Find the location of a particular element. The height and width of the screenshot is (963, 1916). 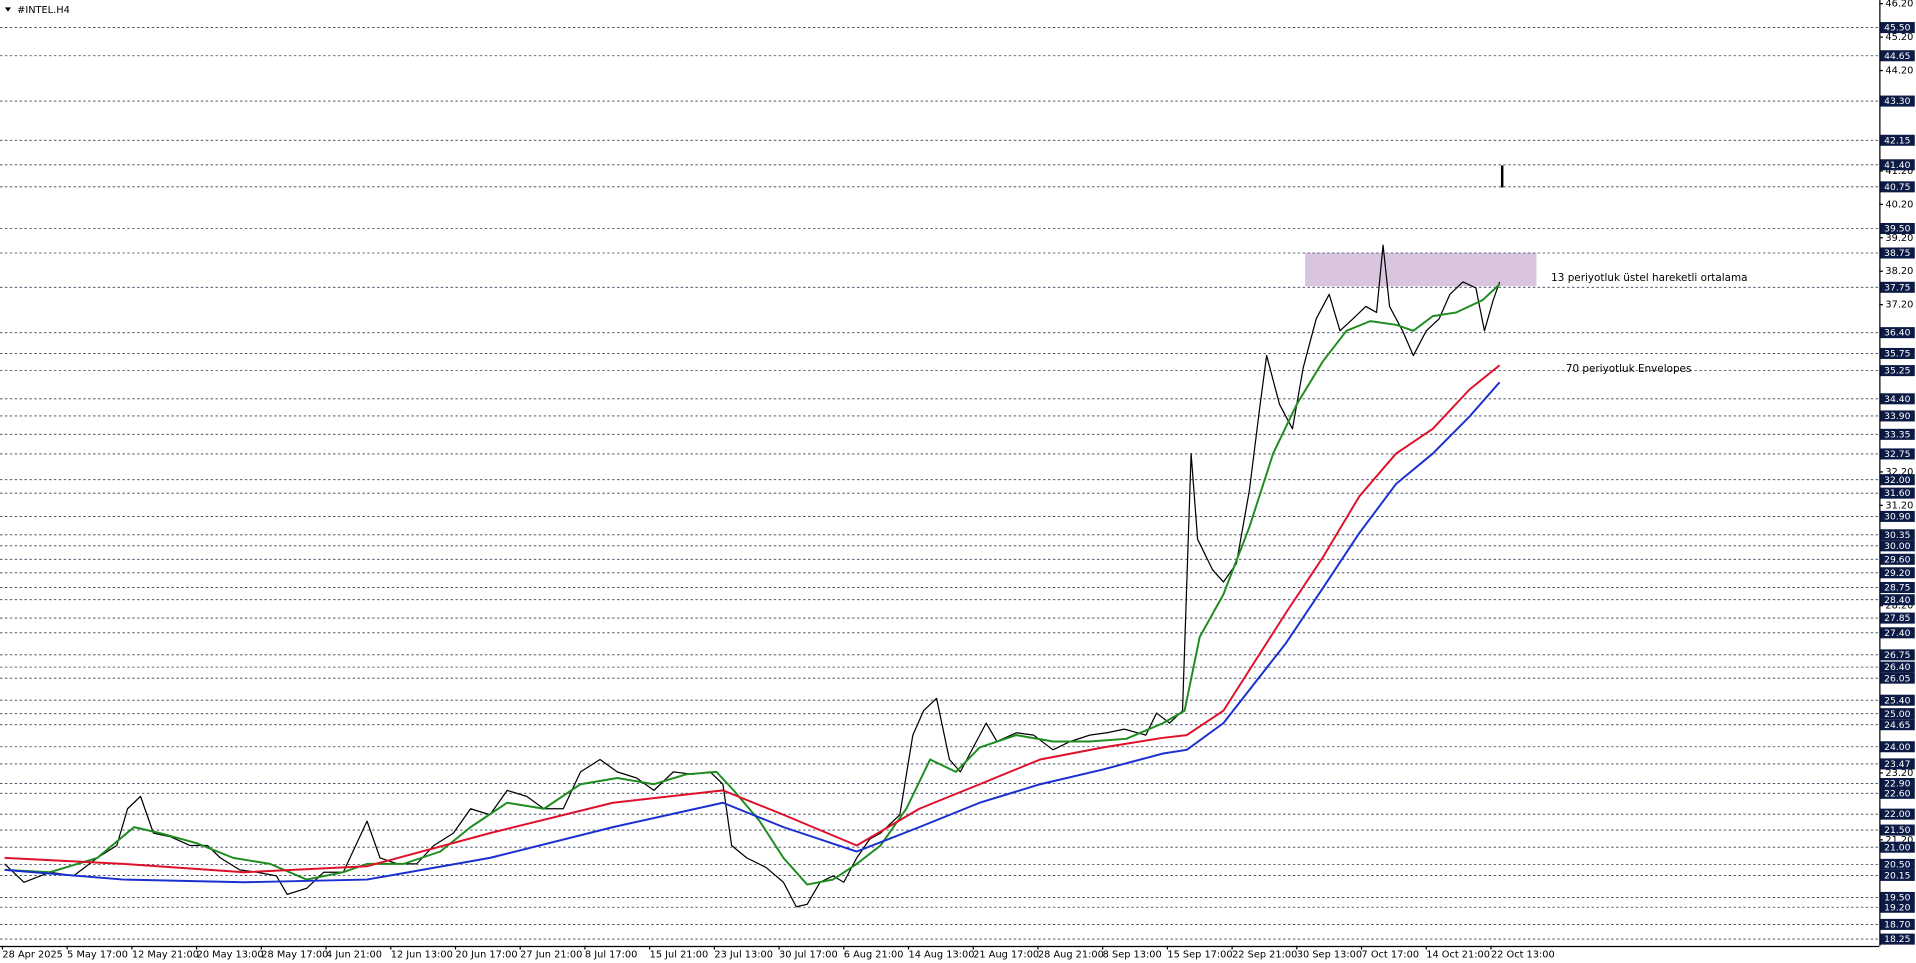

x-tick-label: 14 Oct 21:00 is located at coordinates (1458, 954).